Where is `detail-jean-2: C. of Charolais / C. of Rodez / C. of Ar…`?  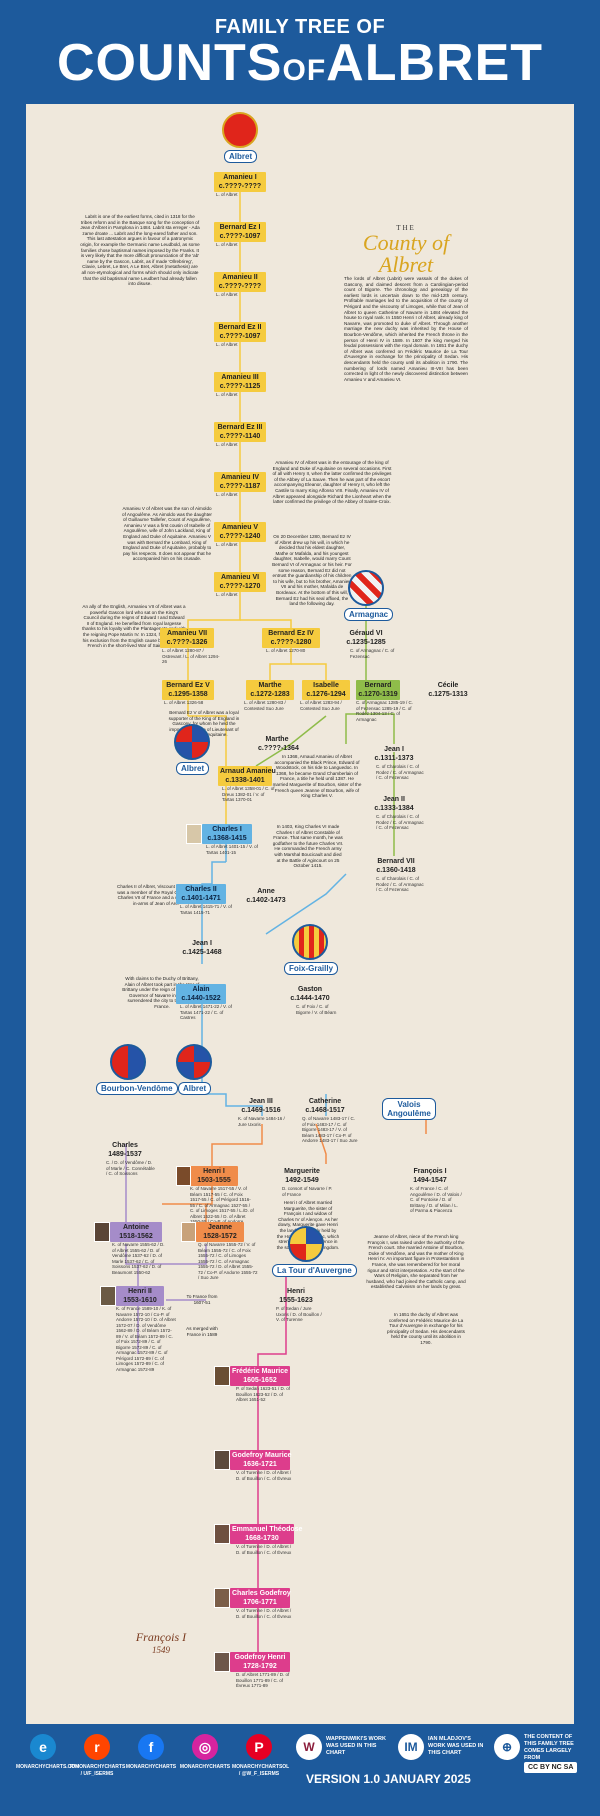
detail-jean-2: C. of Charolais / C. of Rodez / C. of Ar… is located at coordinates (400, 822).